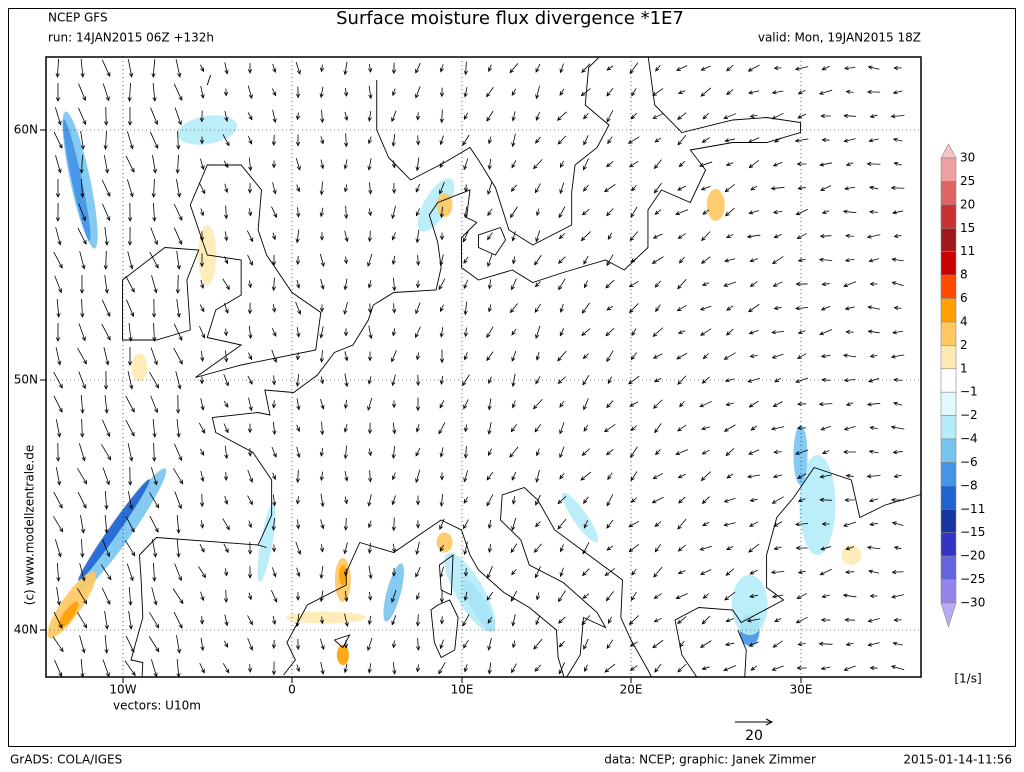 This screenshot has height=772, width=1024. I want to click on legend-label: −6, so click(969, 462).